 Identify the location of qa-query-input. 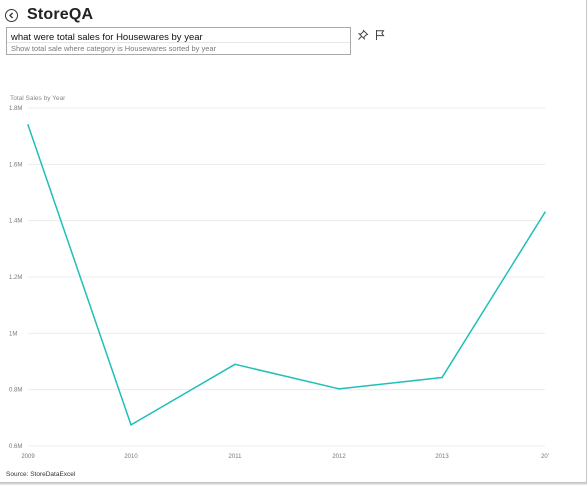
(176, 37).